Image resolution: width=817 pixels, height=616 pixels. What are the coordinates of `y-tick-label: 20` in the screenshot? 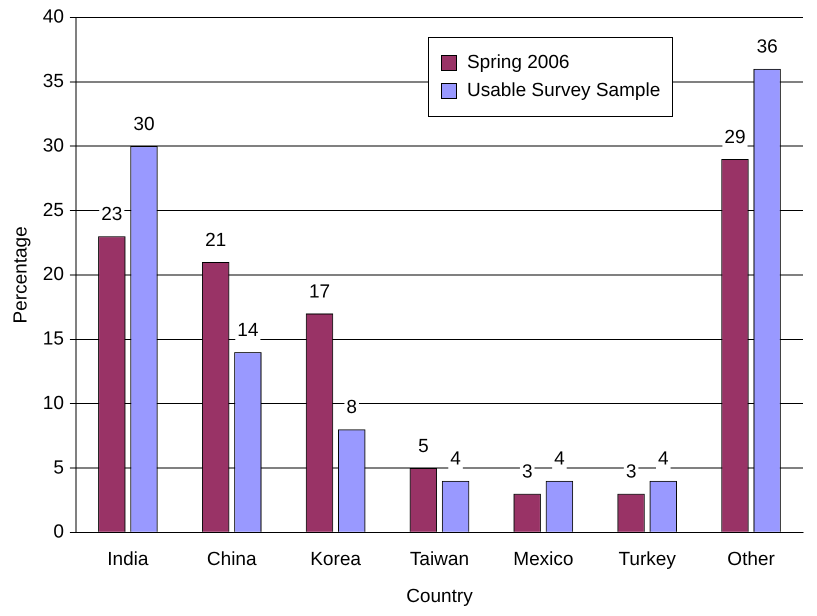 It's located at (53, 275).